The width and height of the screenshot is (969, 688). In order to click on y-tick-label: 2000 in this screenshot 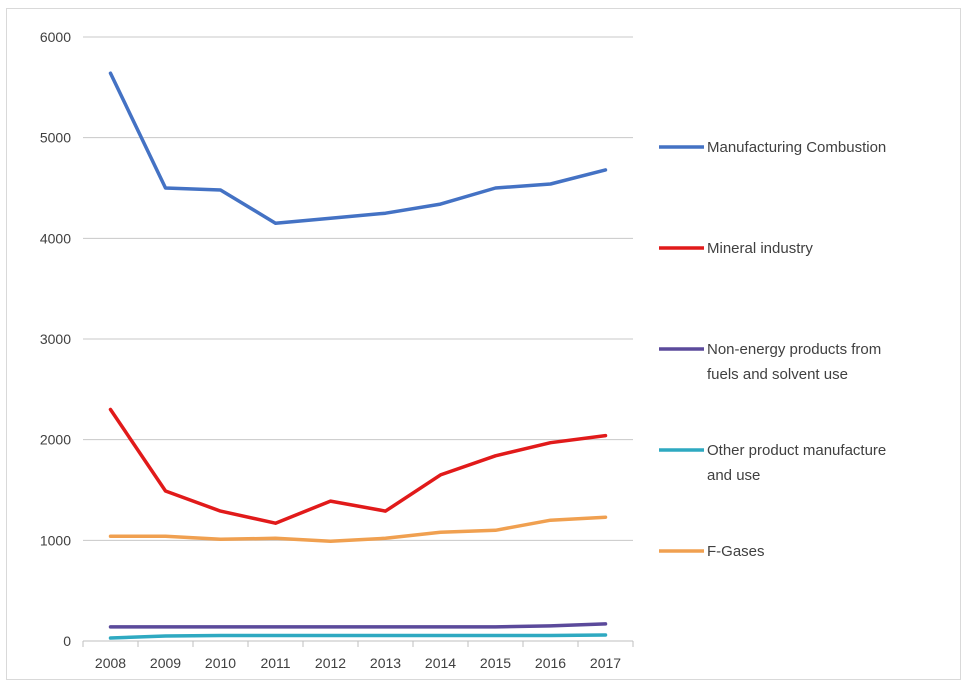, I will do `click(55, 440)`.